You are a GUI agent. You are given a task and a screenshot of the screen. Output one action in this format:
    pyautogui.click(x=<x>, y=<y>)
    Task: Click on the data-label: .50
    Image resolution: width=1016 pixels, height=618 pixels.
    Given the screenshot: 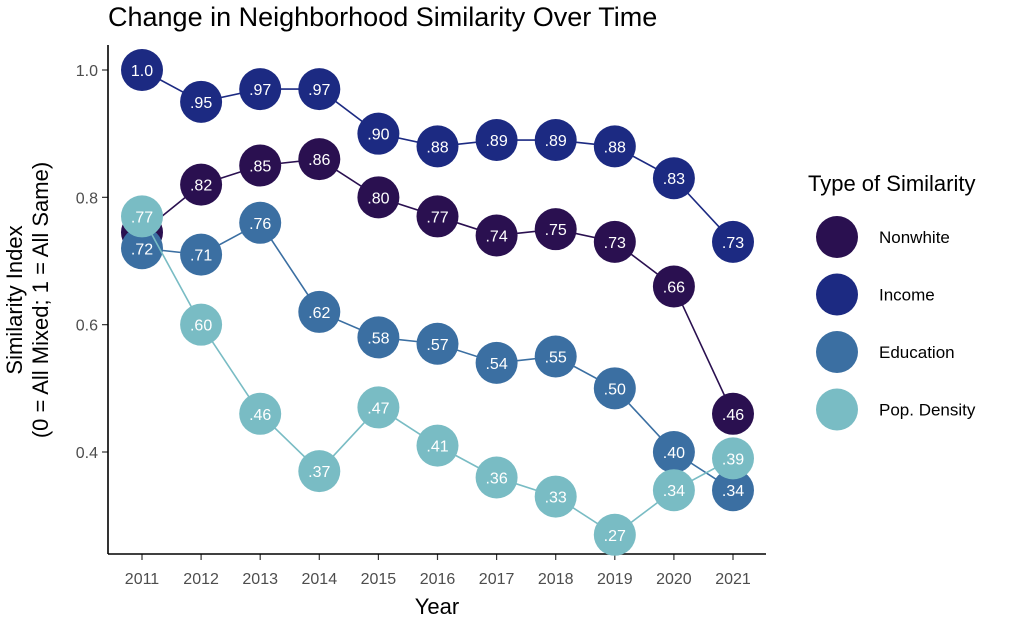 What is the action you would take?
    pyautogui.click(x=615, y=389)
    